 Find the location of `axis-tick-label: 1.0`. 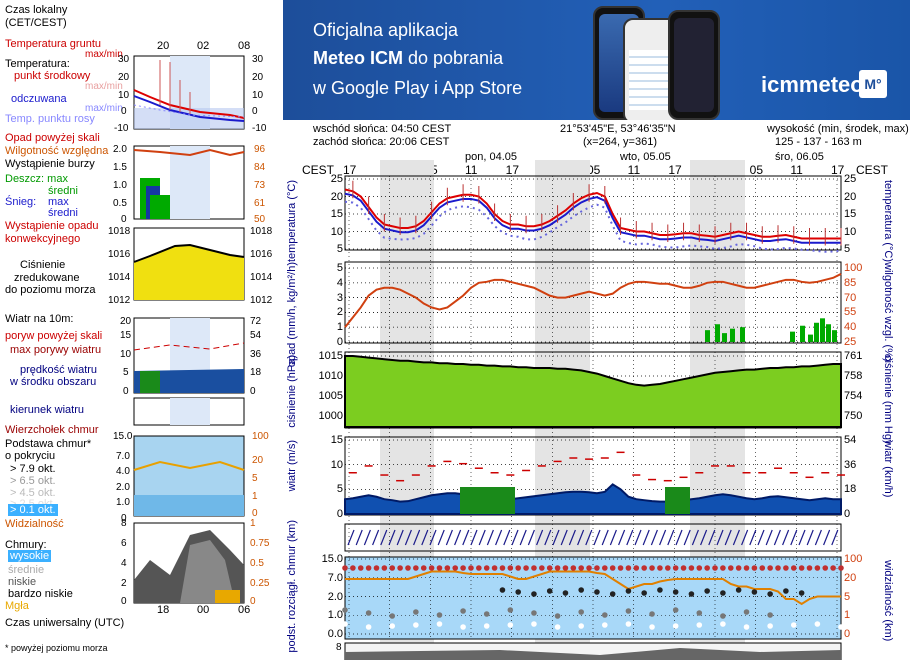

axis-tick-label: 1.0 is located at coordinates (335, 615).